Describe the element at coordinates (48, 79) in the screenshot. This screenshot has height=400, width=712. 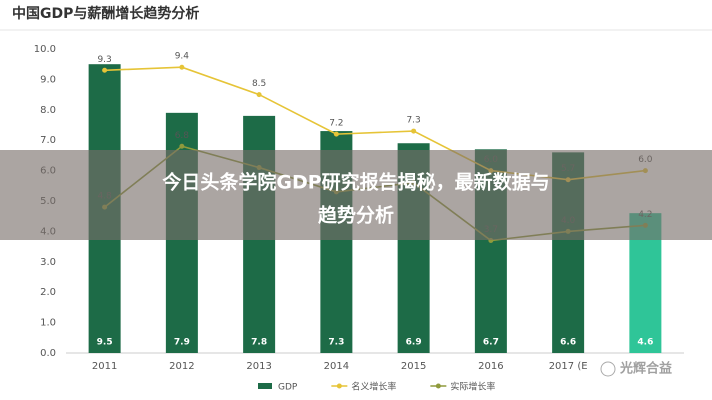
I see `y-tick-label: 9.0` at that location.